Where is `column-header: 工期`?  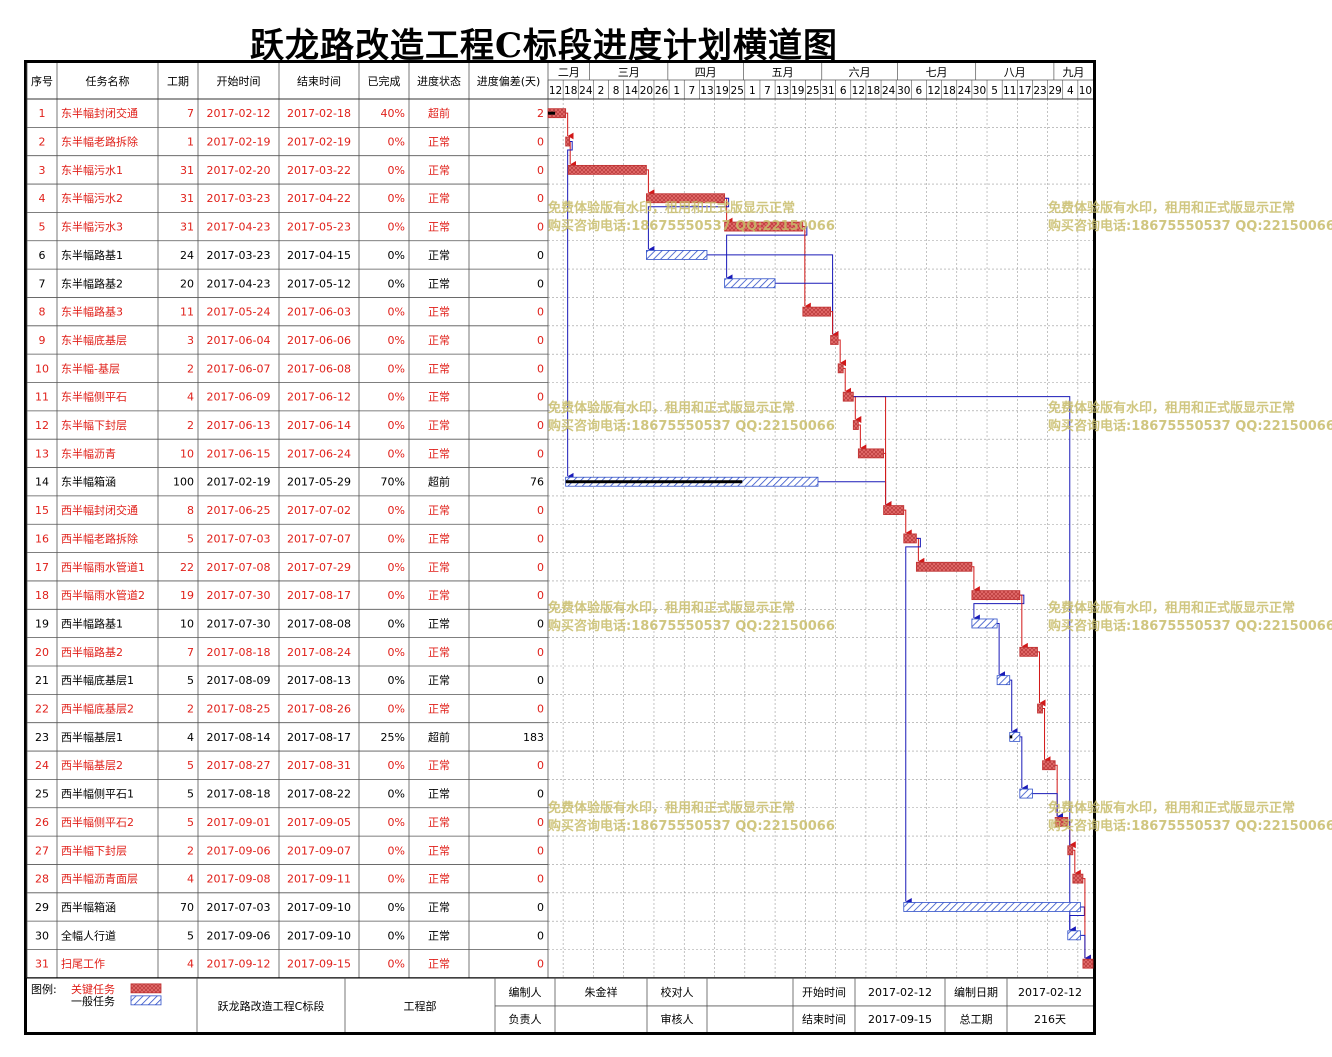 column-header: 工期 is located at coordinates (178, 81).